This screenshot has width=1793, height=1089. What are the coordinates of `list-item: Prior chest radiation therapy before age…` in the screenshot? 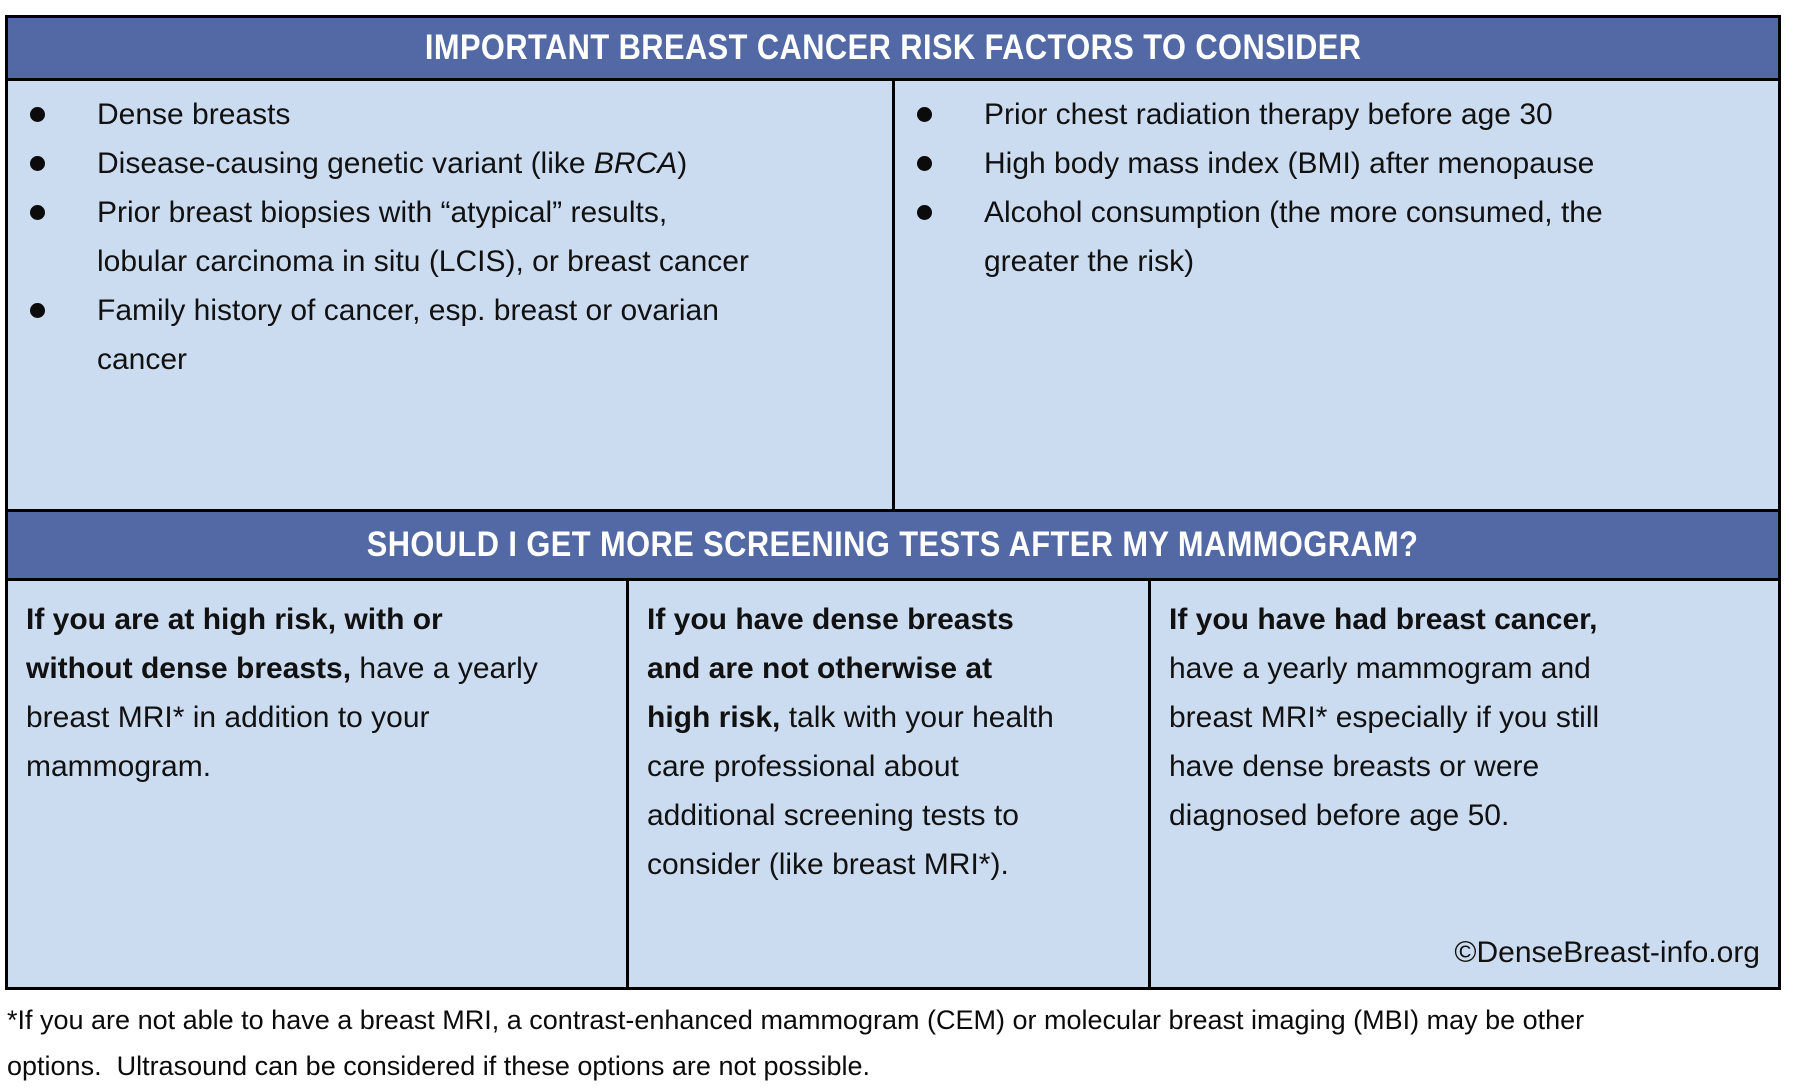 It's located at (1336, 114).